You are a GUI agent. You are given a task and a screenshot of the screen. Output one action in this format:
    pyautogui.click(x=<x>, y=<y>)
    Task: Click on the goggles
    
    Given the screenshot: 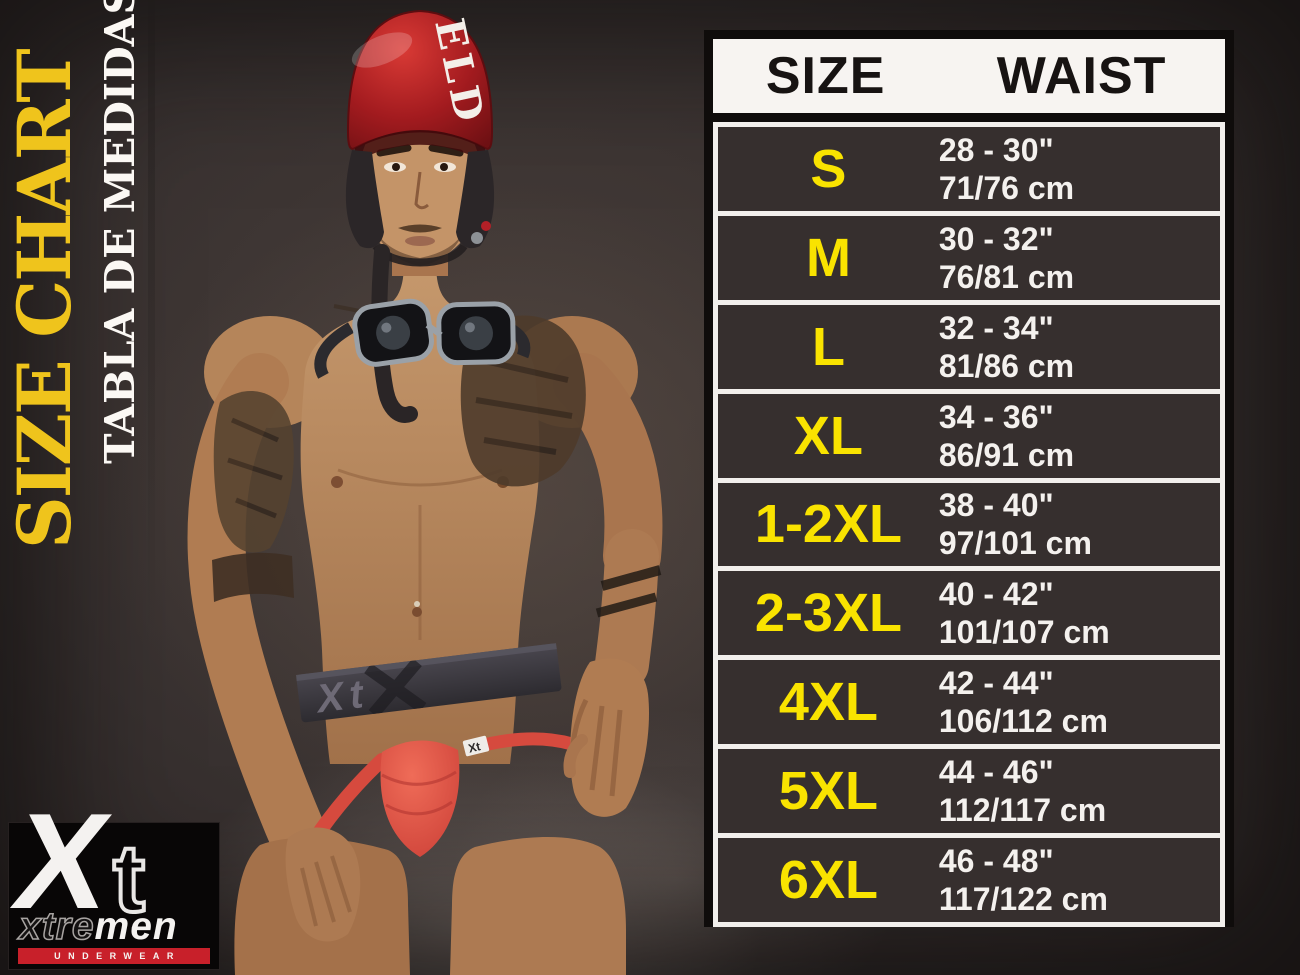 What is the action you would take?
    pyautogui.click(x=422, y=338)
    